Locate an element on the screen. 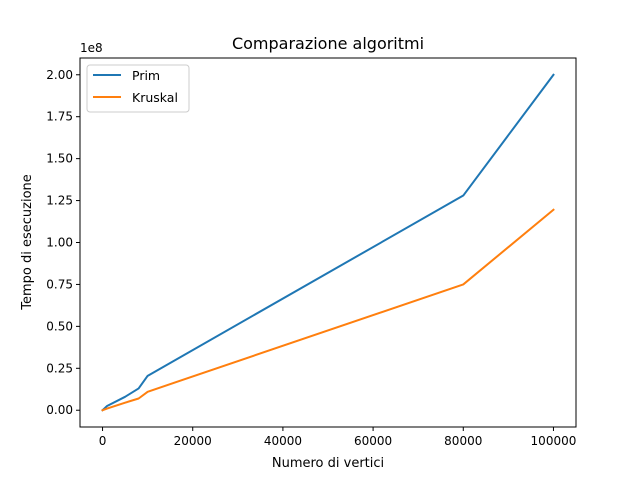 The image size is (640, 480). chart-title: Comparazione algoritmi is located at coordinates (328, 43).